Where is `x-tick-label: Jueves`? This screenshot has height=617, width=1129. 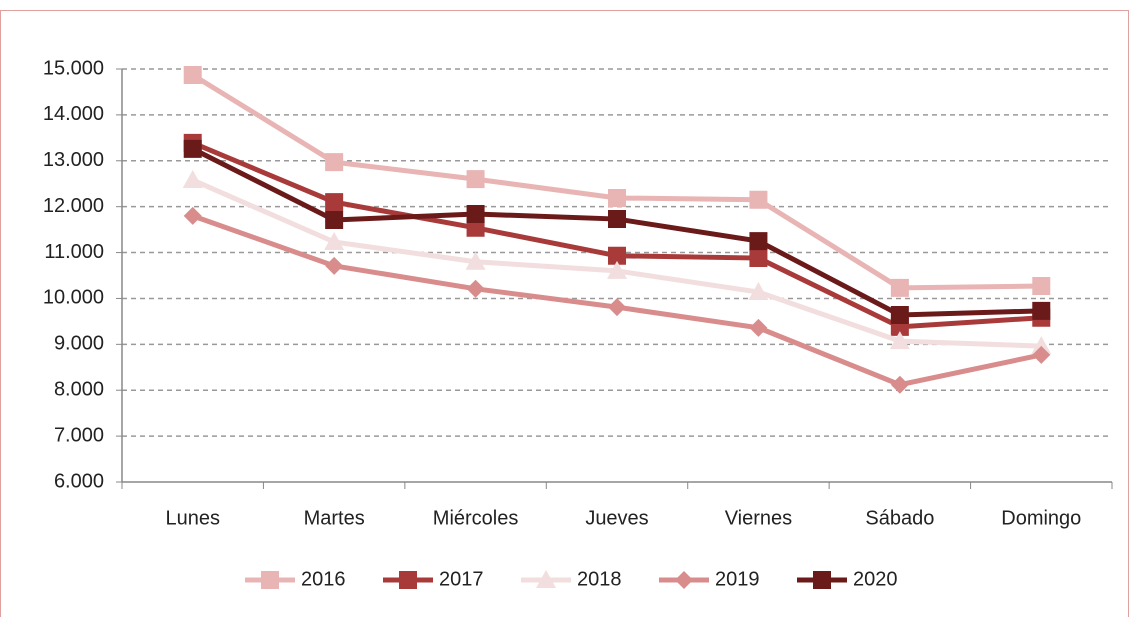 x-tick-label: Jueves is located at coordinates (616, 518).